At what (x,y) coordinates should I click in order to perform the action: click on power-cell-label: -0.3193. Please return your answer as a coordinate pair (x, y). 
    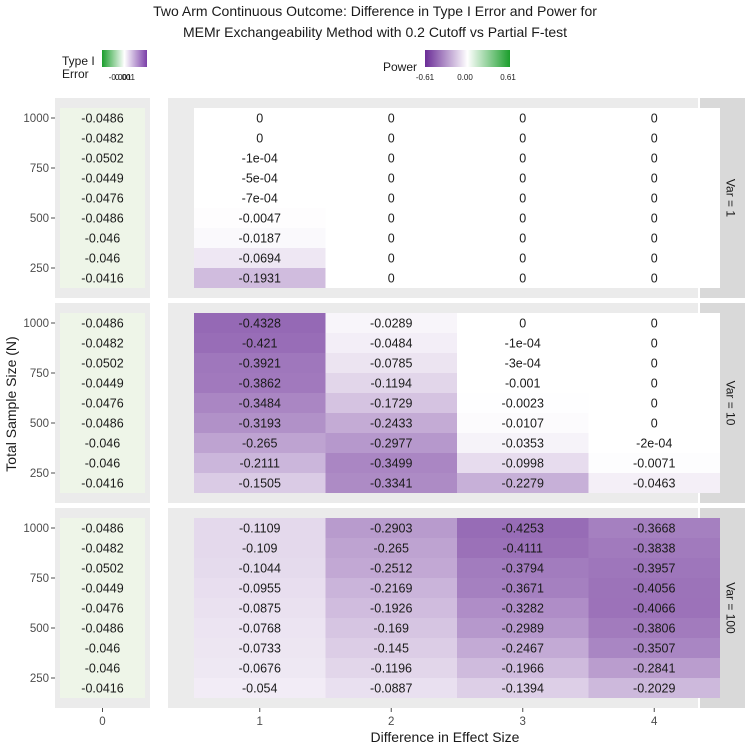
    Looking at the image, I should click on (260, 424).